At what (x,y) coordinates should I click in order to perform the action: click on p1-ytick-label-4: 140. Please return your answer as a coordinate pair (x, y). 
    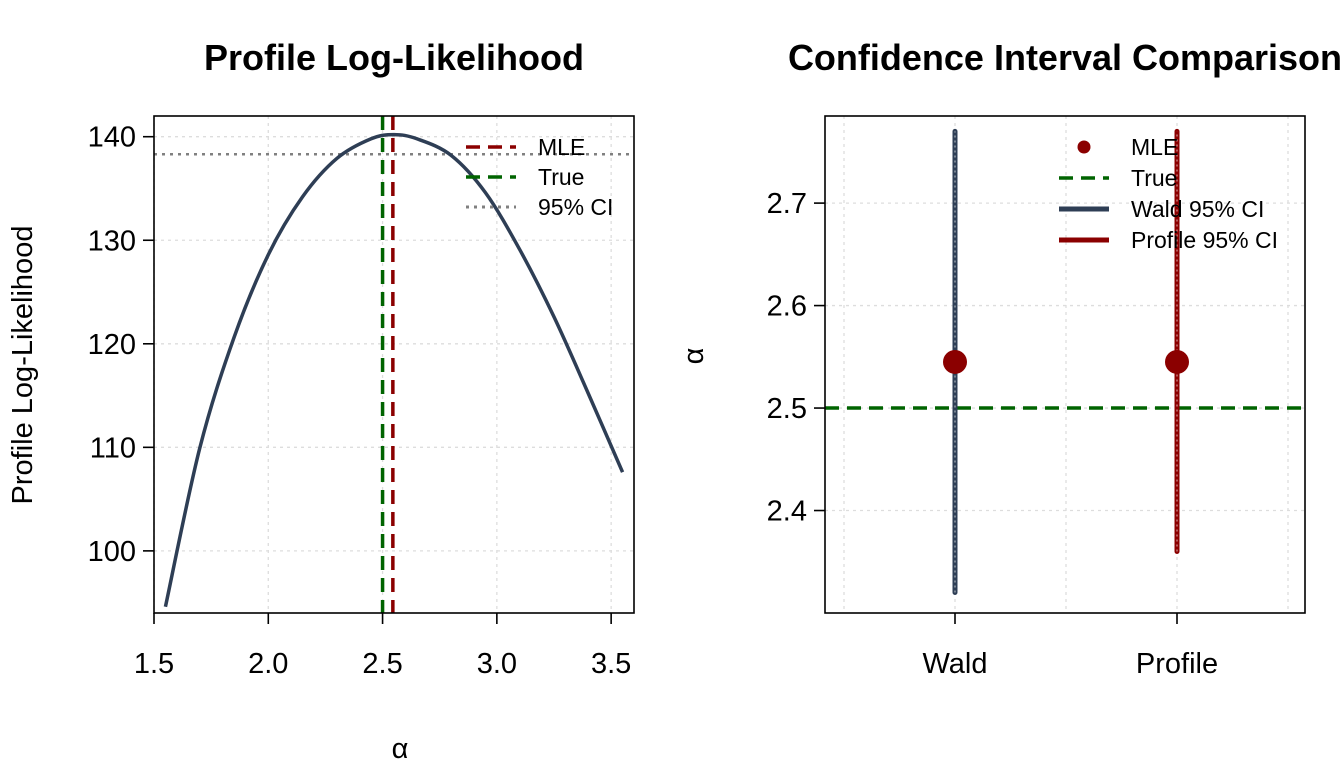
    Looking at the image, I should click on (112, 138).